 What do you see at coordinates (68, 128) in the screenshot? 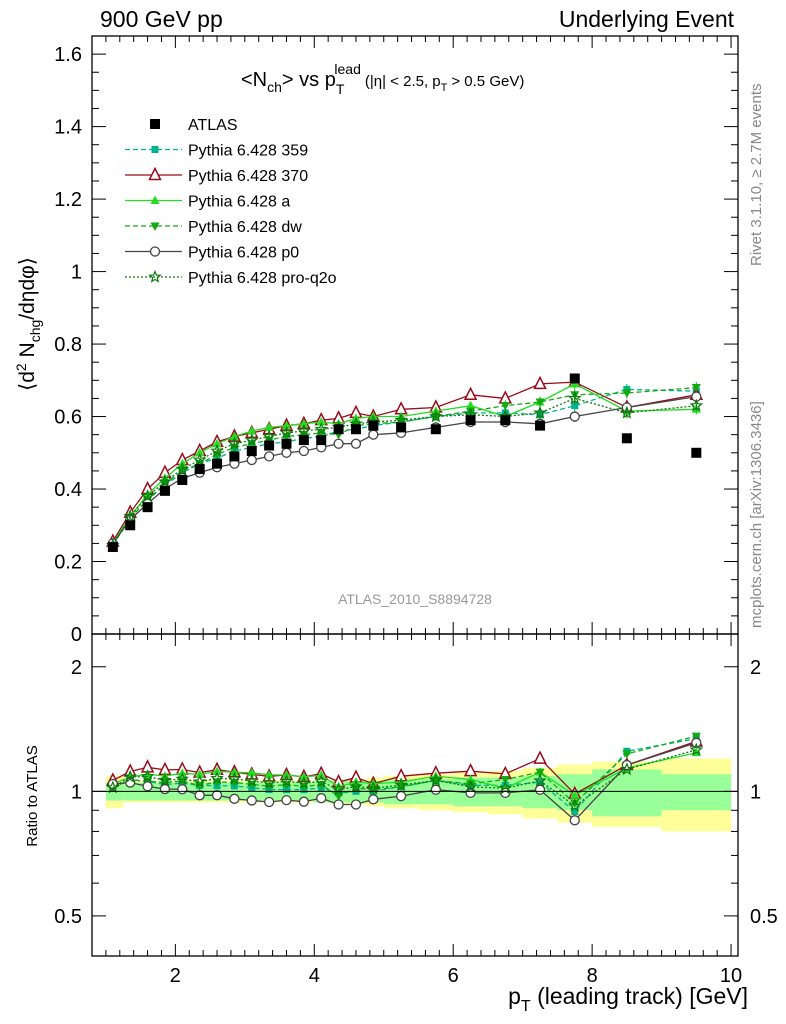
I see `y-tick-label: 1.4` at bounding box center [68, 128].